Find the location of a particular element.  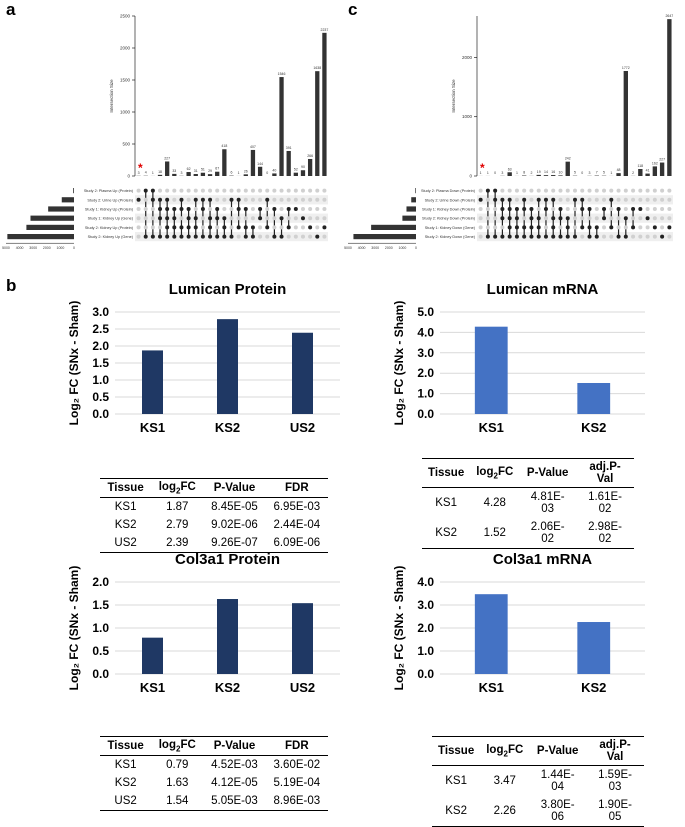

intersection-bar-label: 2 is located at coordinates (633, 173).